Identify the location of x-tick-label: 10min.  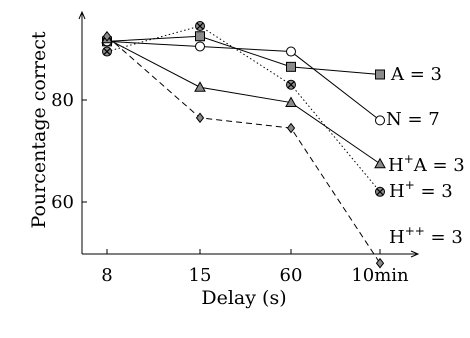
(380, 275).